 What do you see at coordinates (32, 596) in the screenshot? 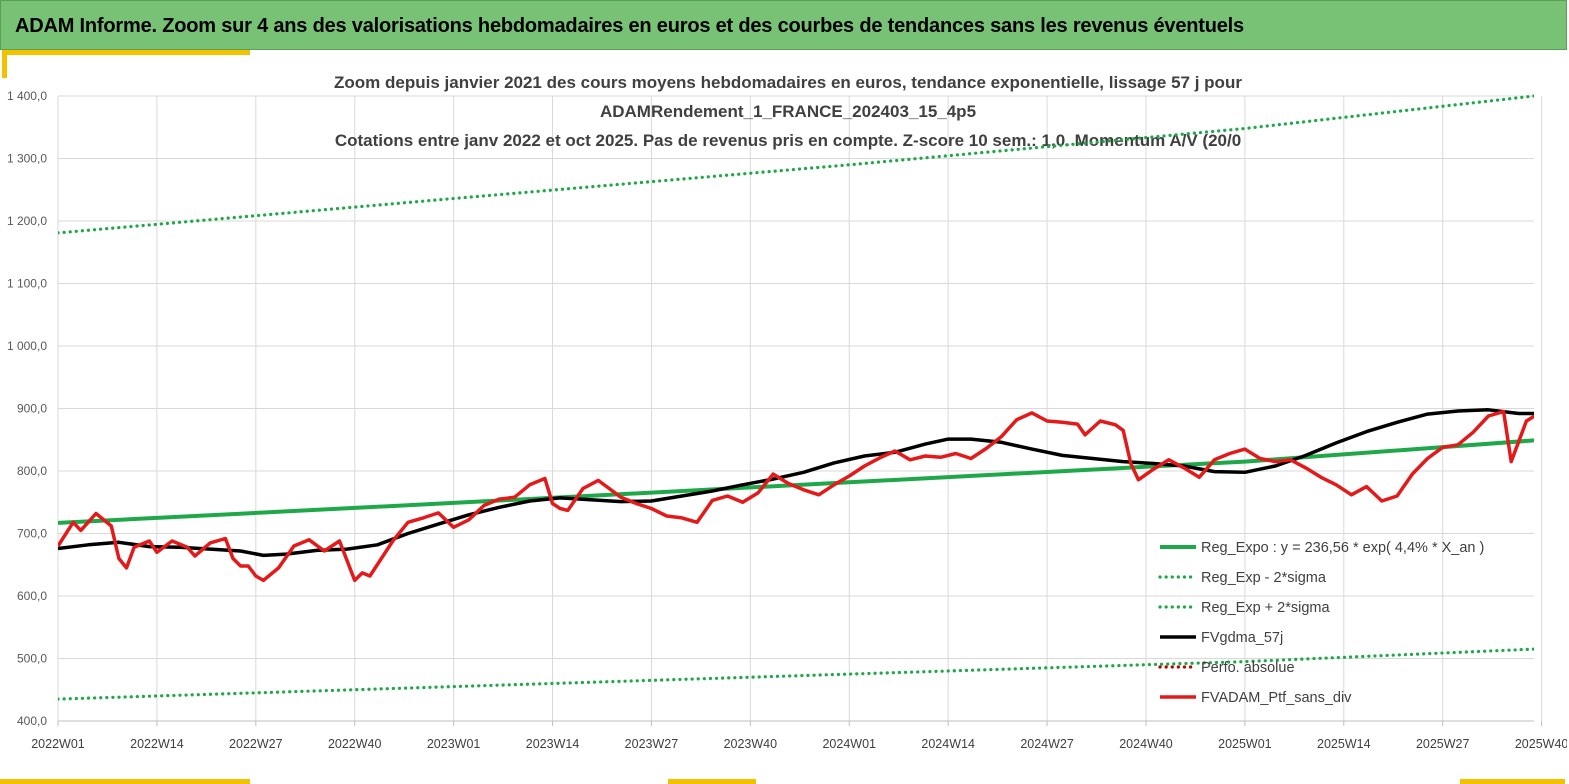
I see `y-tick-label: 600,0` at bounding box center [32, 596].